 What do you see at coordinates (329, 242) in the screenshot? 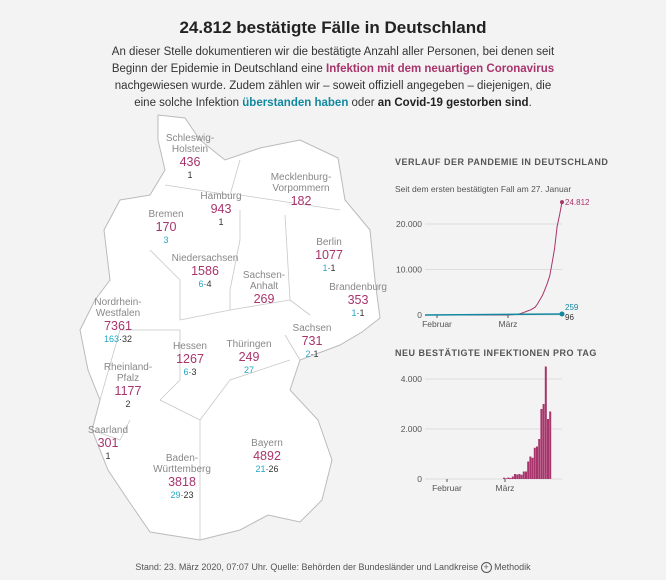
I see `state-name: Berlin` at bounding box center [329, 242].